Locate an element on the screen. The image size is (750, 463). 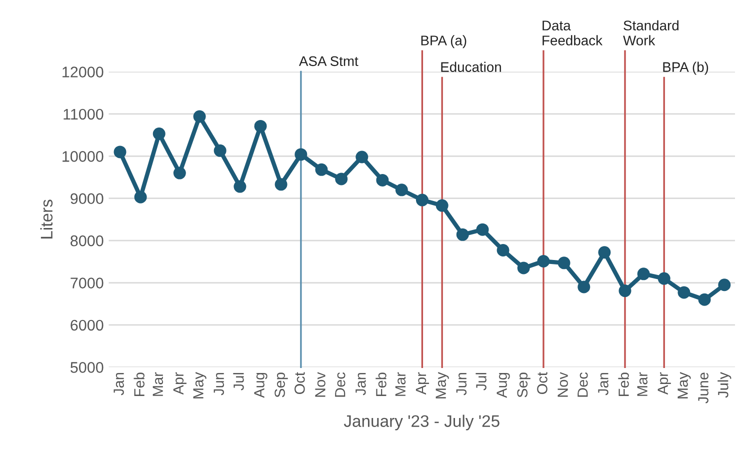
y-tick-label: 7000 is located at coordinates (87, 283).